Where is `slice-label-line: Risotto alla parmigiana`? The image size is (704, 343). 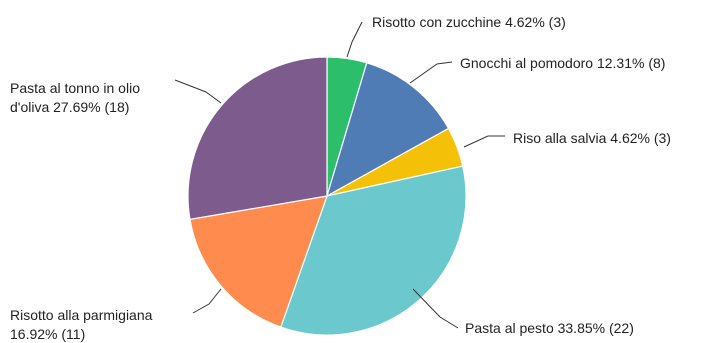
slice-label-line: Risotto alla parmigiana is located at coordinates (81, 315).